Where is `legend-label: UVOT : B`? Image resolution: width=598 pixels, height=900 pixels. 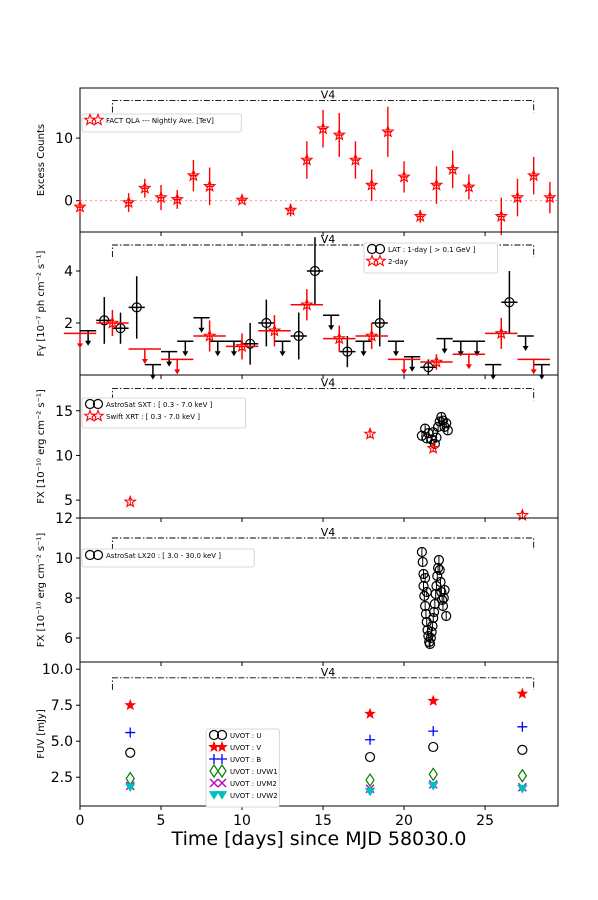 legend-label: UVOT : B is located at coordinates (245, 760).